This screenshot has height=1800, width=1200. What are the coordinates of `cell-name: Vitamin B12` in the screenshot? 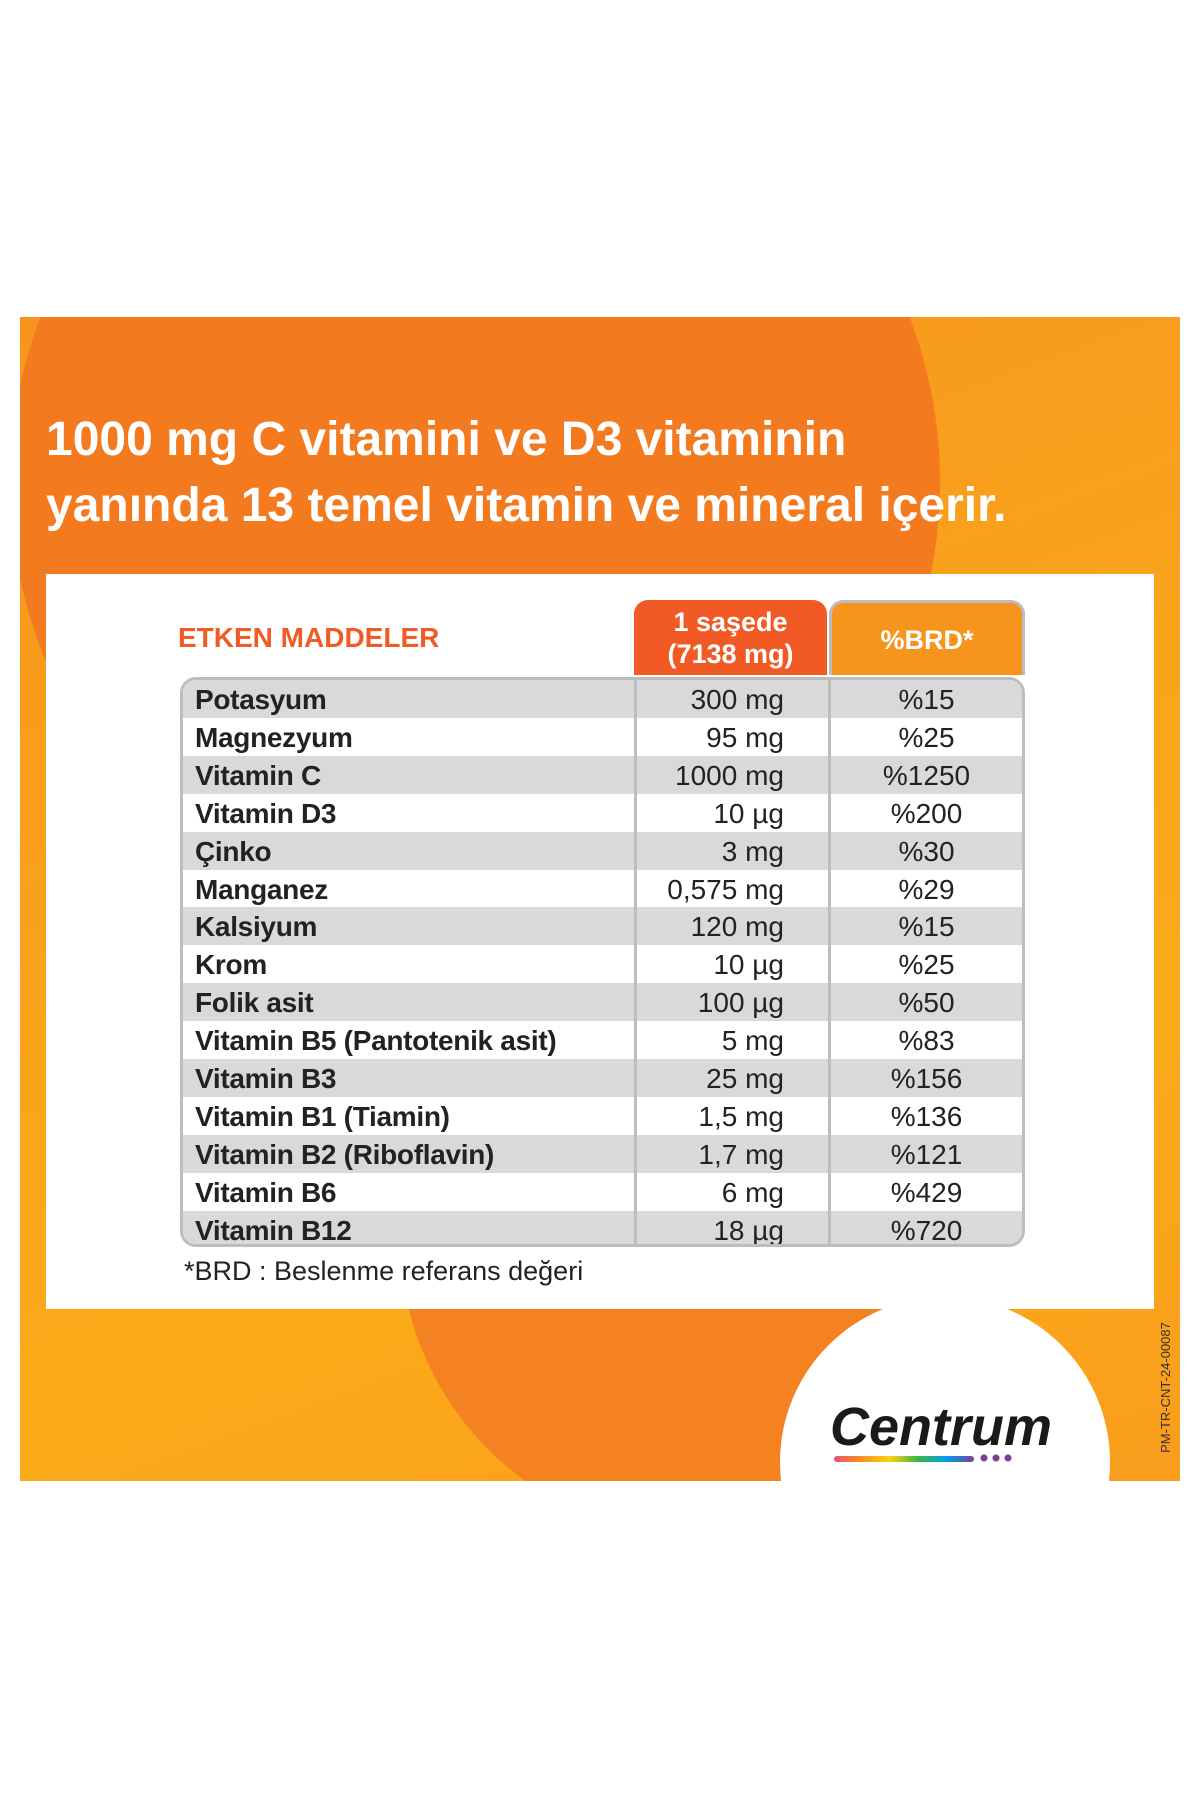 It's located at (273, 1230).